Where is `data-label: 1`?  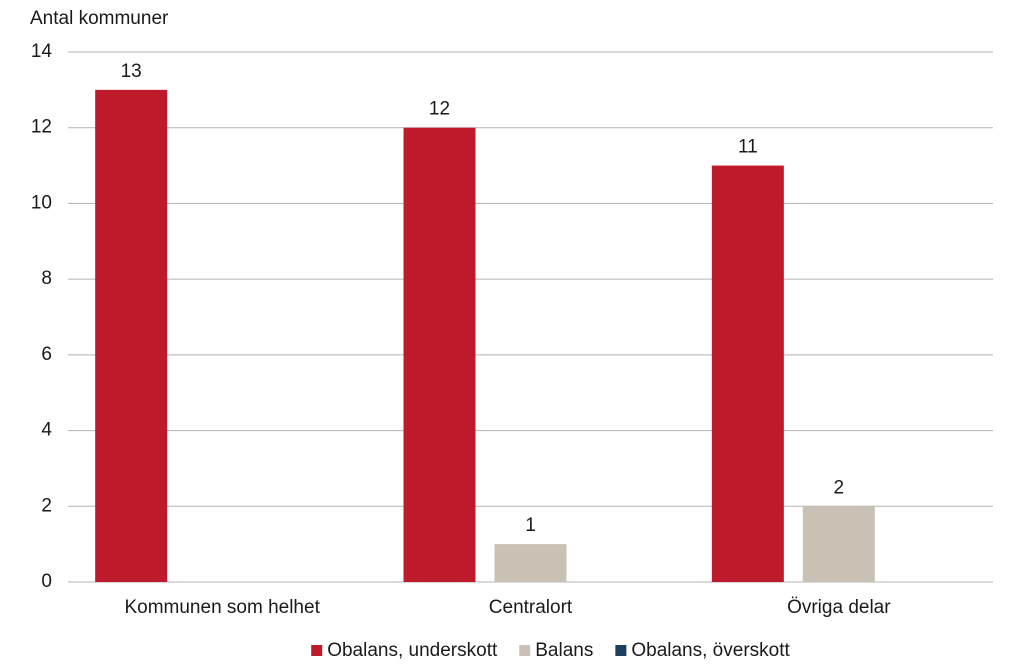 data-label: 1 is located at coordinates (530, 525).